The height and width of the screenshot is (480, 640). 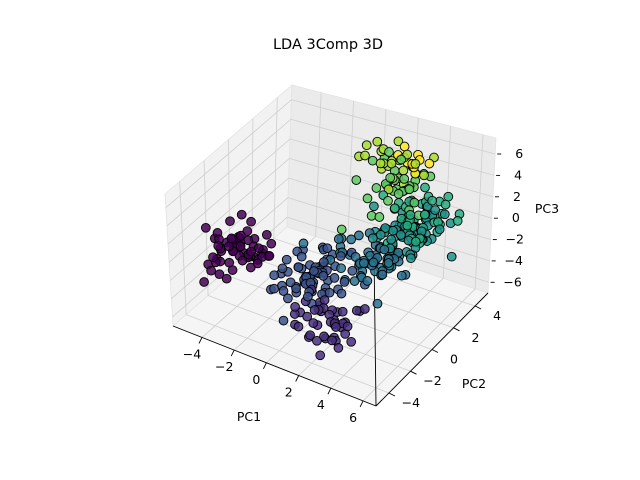 I want to click on x-tick-label: 0, so click(x=256, y=379).